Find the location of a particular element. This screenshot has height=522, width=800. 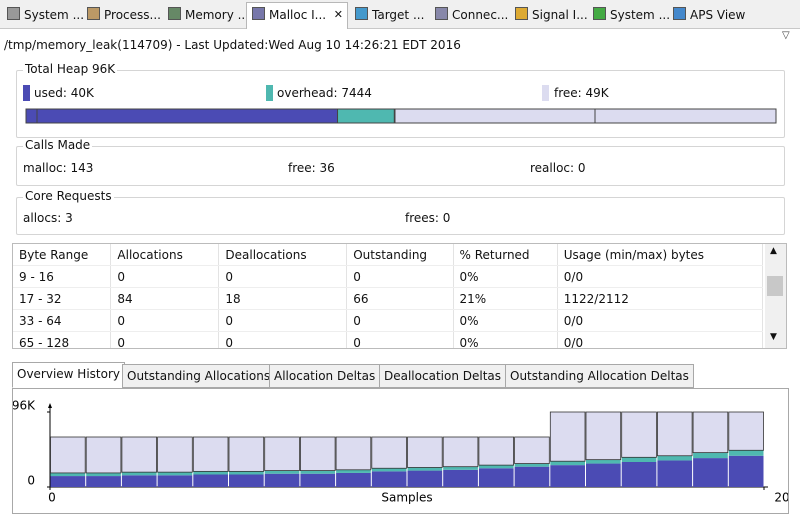

x-axis-label: Samples is located at coordinates (406, 498).